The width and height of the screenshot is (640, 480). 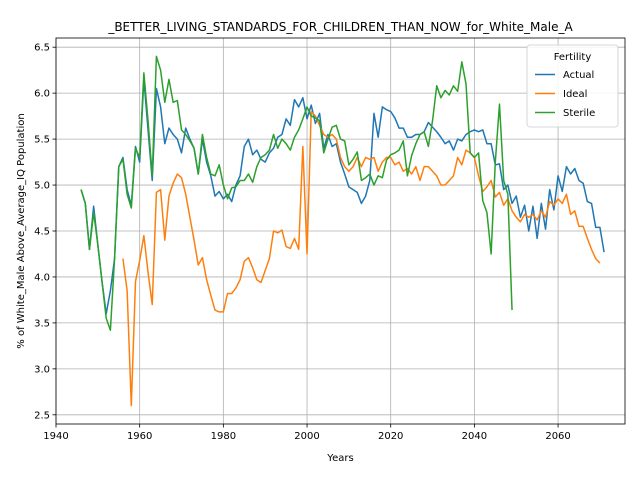 What do you see at coordinates (557, 436) in the screenshot?
I see `x-tick-label: 2060` at bounding box center [557, 436].